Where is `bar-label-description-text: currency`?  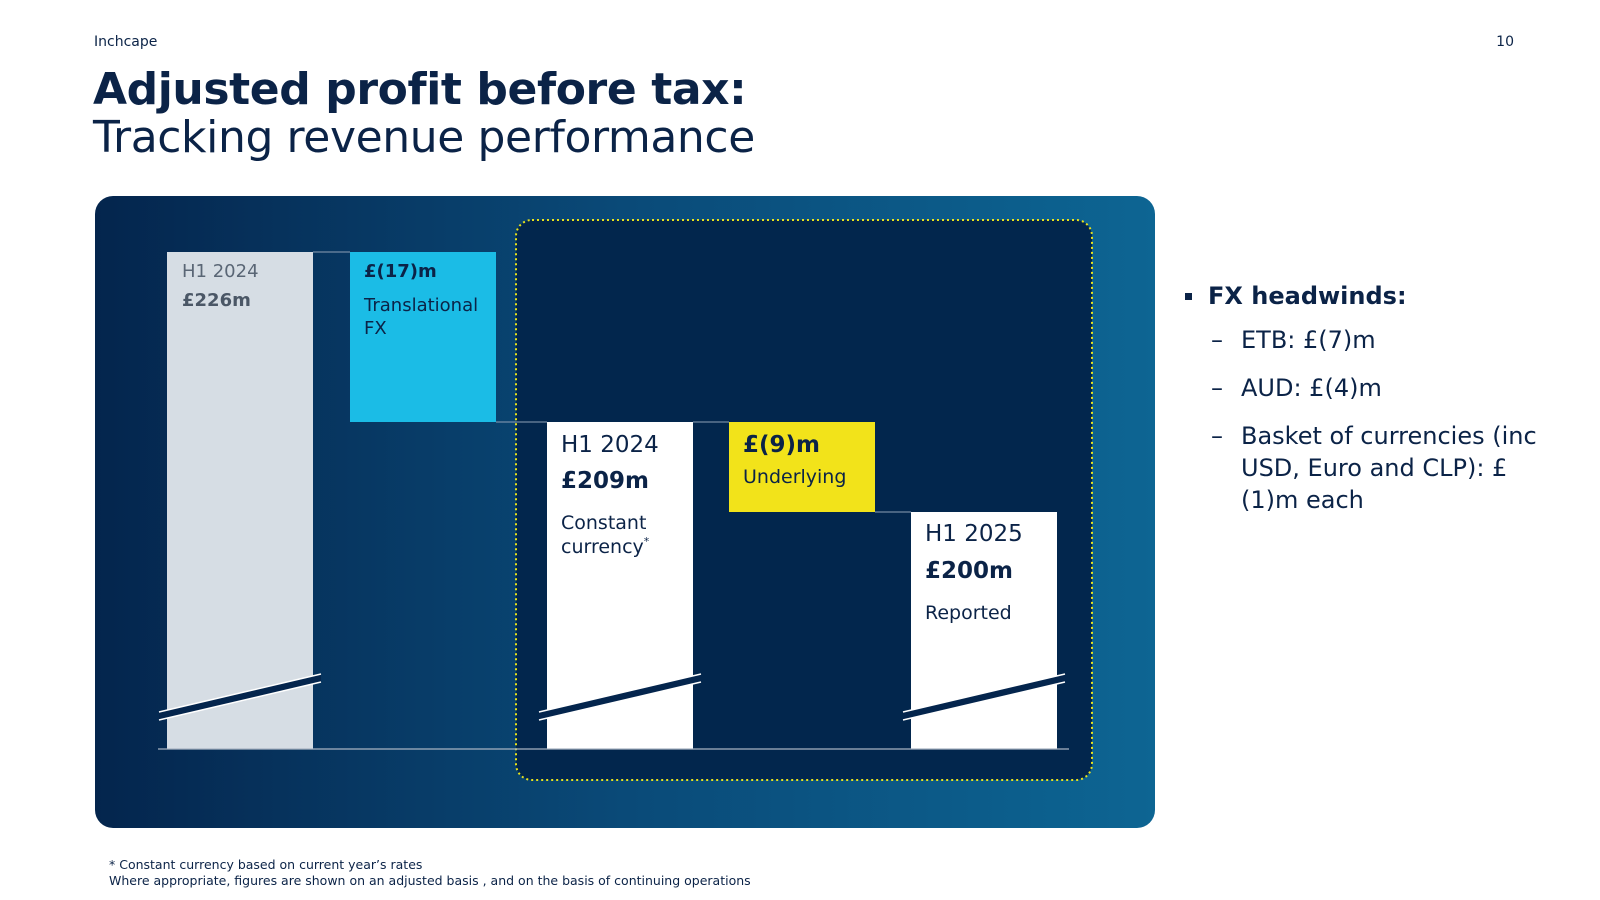 bar-label-description-text: currency is located at coordinates (602, 547).